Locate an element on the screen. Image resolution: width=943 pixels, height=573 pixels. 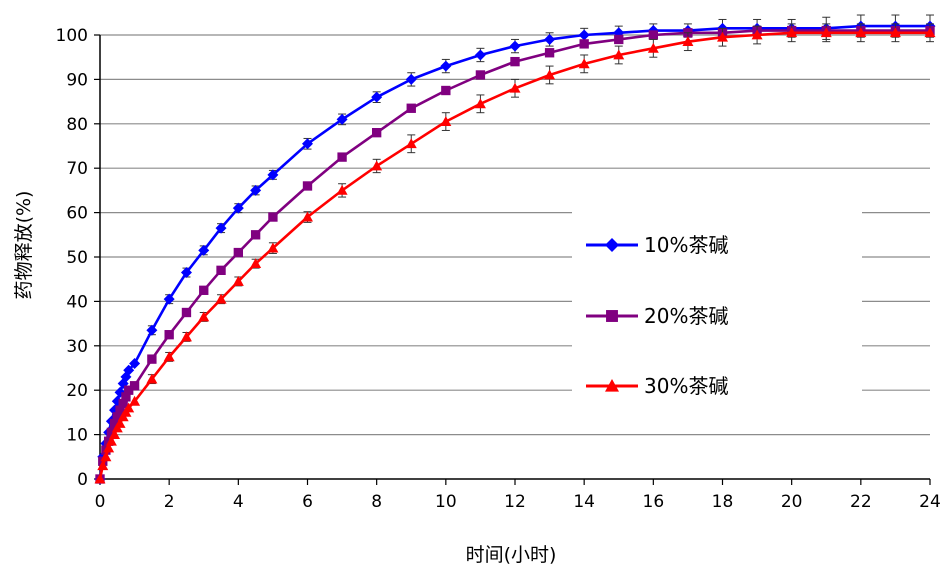
y-tick-label: 0 is located at coordinates (82, 480).